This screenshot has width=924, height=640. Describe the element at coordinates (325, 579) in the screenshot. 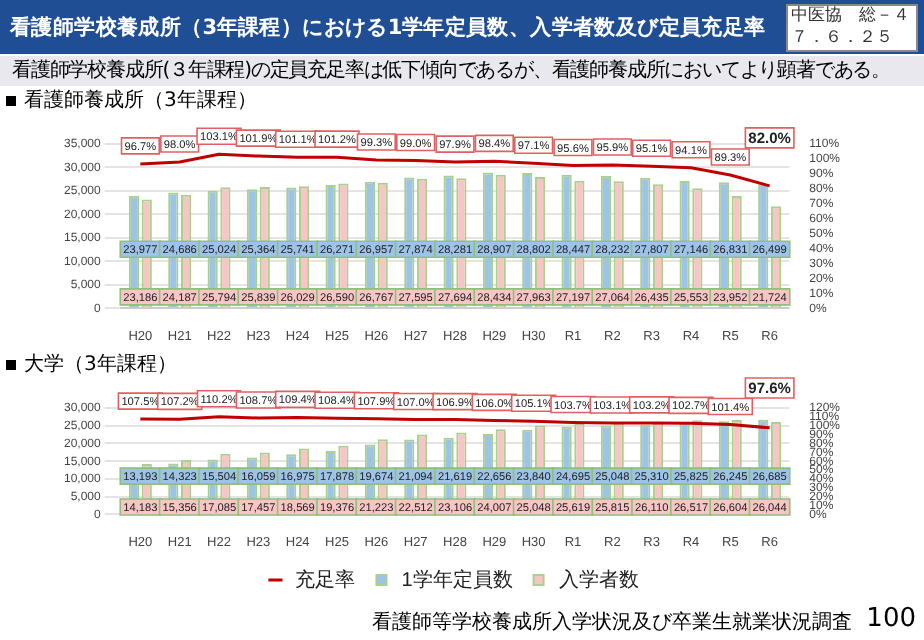

I see `legend-label: 充足率` at that location.